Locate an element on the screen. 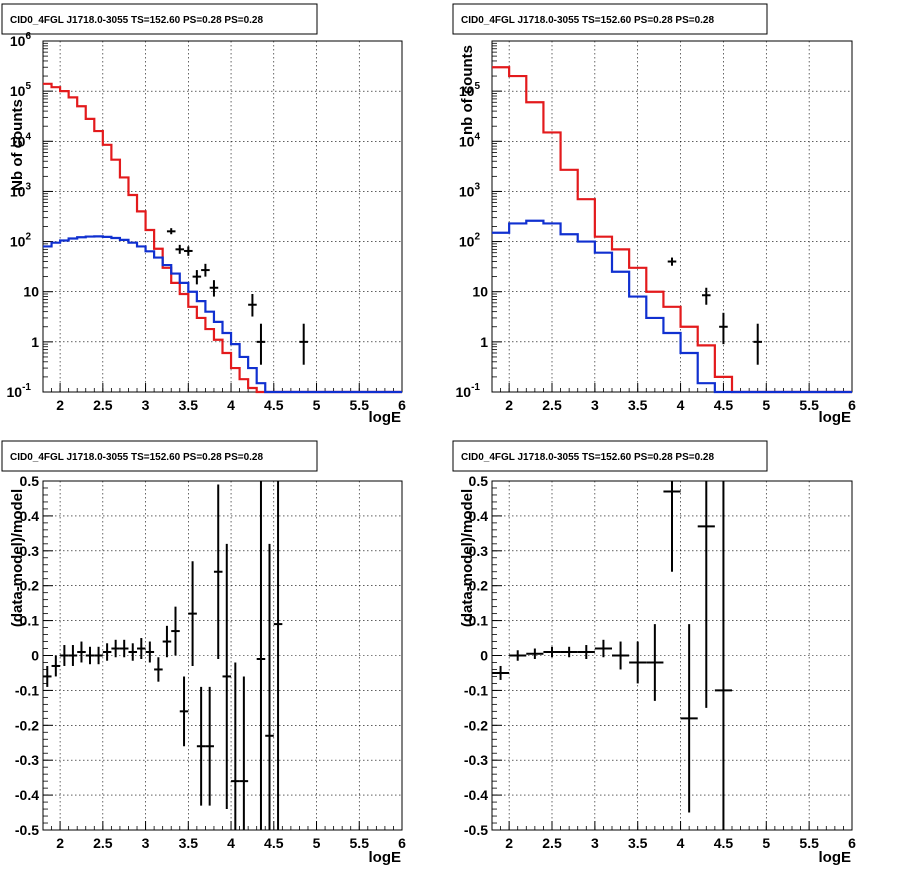 The image size is (898, 875). y-axis-title: nb of counts is located at coordinates (467, 90).